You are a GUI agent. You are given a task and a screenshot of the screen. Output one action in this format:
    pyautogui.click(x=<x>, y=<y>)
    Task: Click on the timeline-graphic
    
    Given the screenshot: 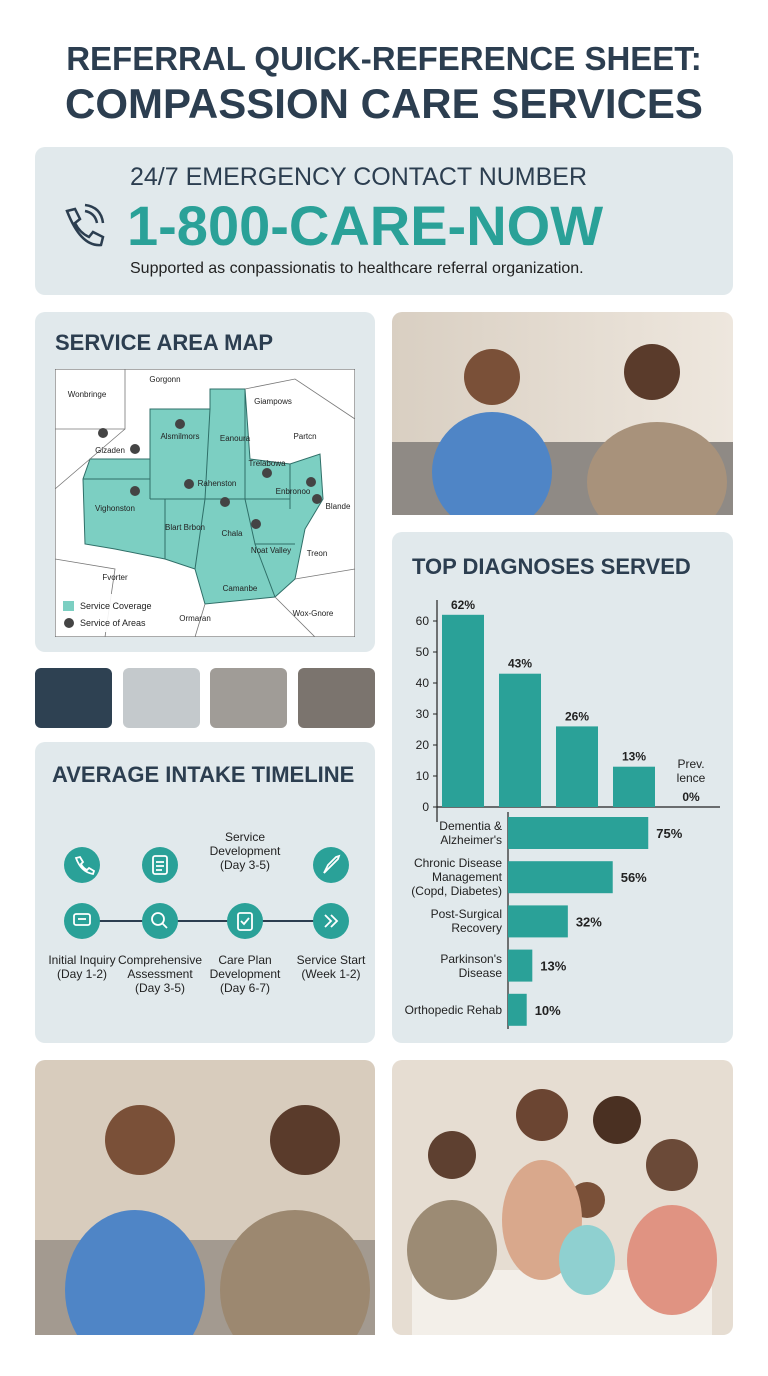 What is the action you would take?
    pyautogui.click(x=206, y=893)
    